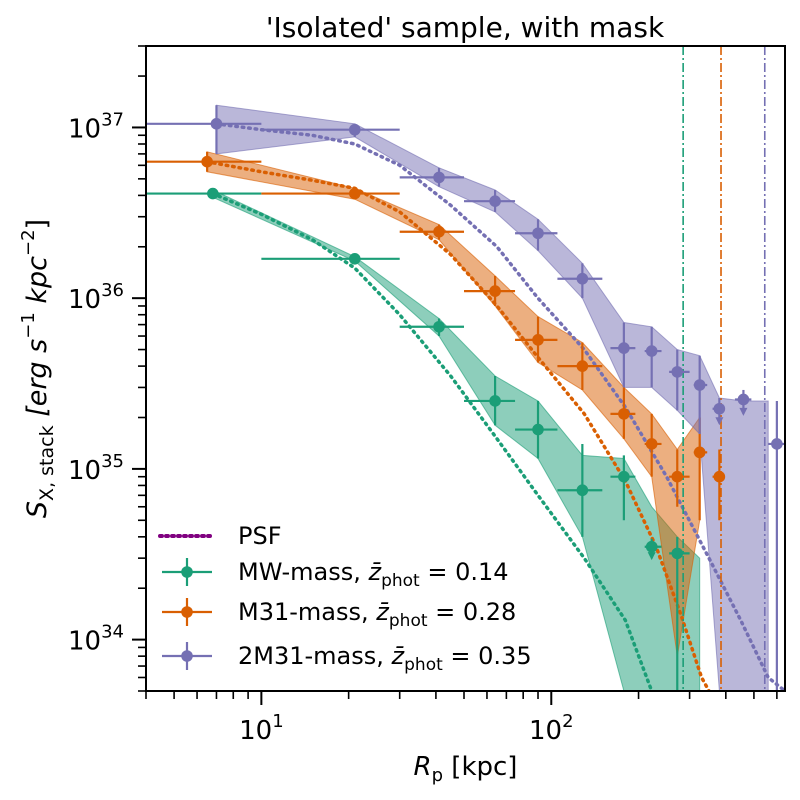  What do you see at coordinates (465, 27) in the screenshot?
I see `chart-title: 'Isolated' sample, with mask` at bounding box center [465, 27].